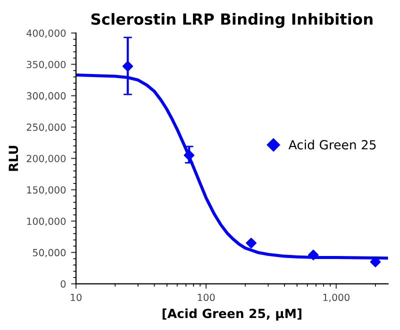 The height and width of the screenshot is (330, 400). I want to click on y-tick-label: 400,000, so click(46, 33).